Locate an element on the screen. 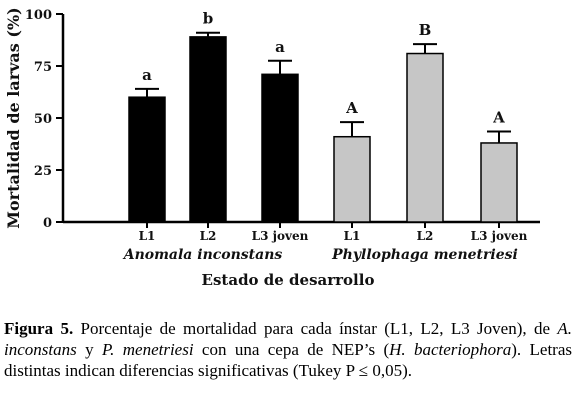 The height and width of the screenshot is (412, 577). caption-label: Figura 5. is located at coordinates (39, 328).